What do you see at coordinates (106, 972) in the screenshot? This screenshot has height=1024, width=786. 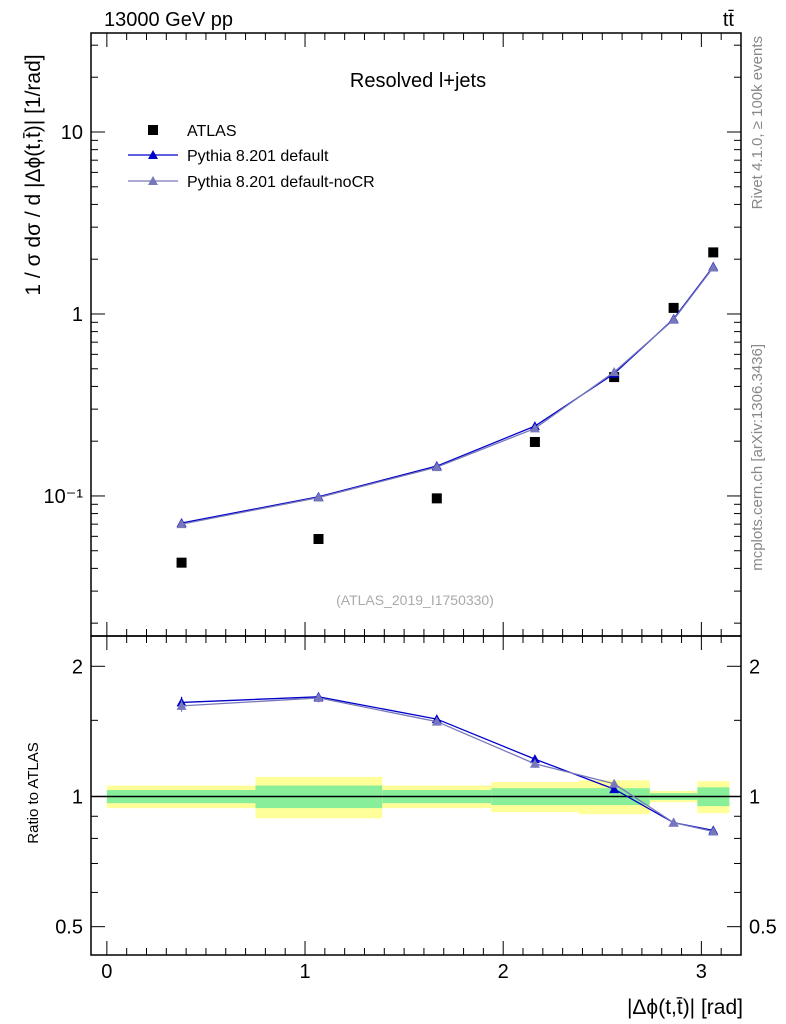 I see `x-tick-label-0: 0` at bounding box center [106, 972].